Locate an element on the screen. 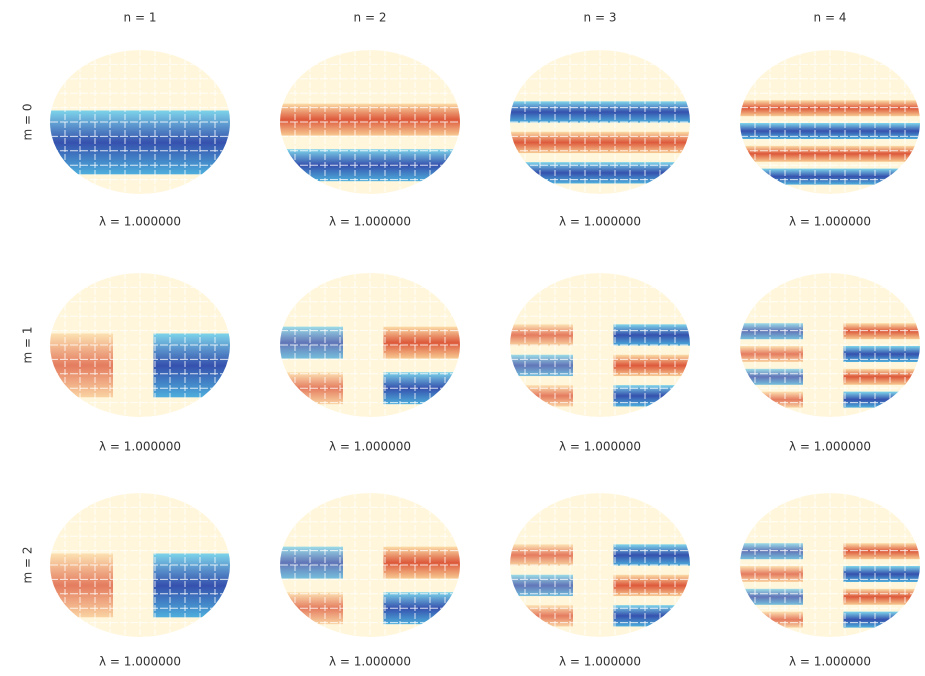  column-header: n = 3 is located at coordinates (600, 18).